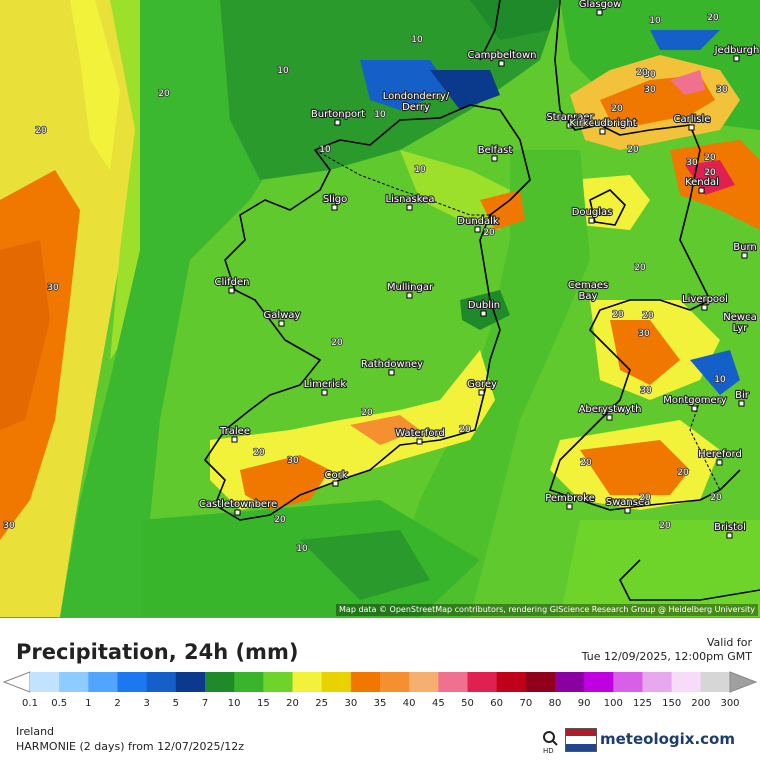 The image size is (760, 761). I want to click on scale-tick-label: 50, so click(467, 703).